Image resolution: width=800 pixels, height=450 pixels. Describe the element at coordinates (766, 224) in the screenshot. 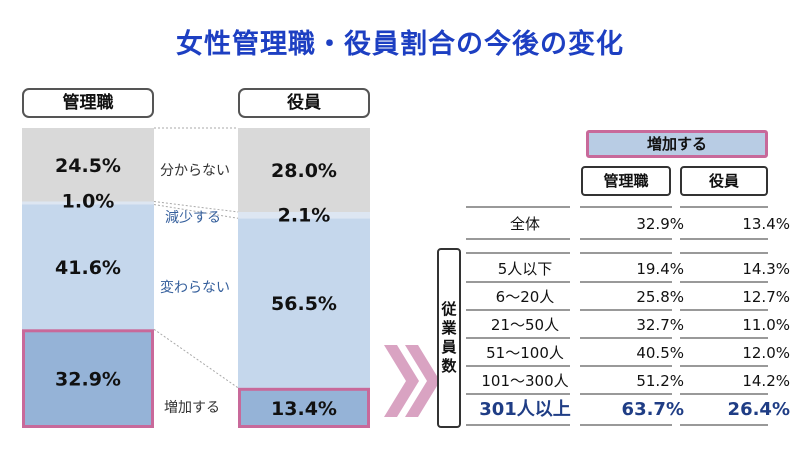

I see `row-value-executives: 13.4%` at that location.